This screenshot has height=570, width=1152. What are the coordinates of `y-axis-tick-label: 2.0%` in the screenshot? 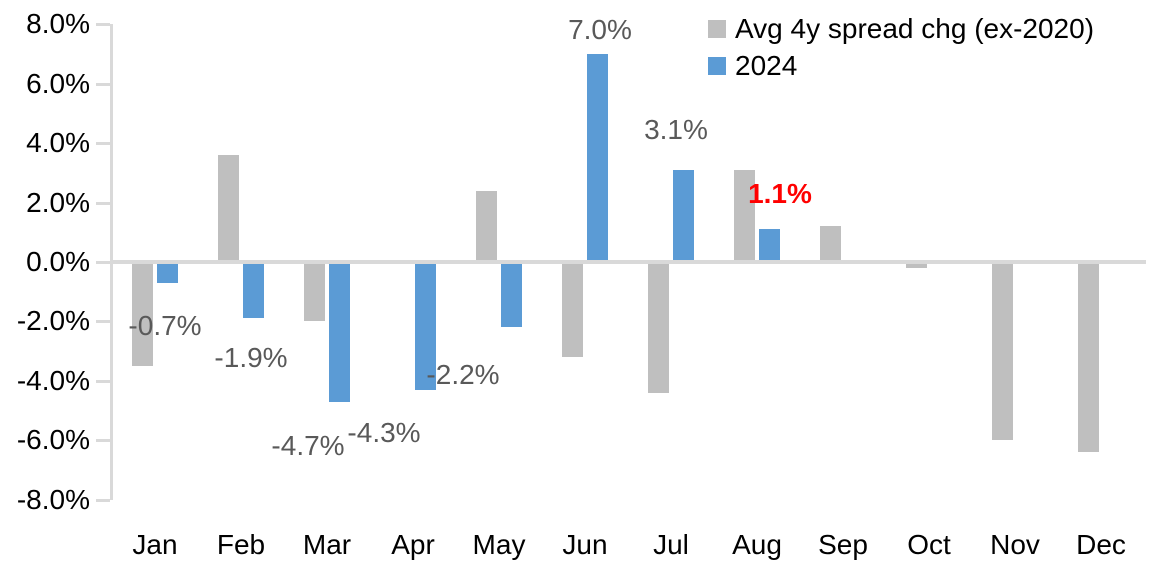 It's located at (58, 202).